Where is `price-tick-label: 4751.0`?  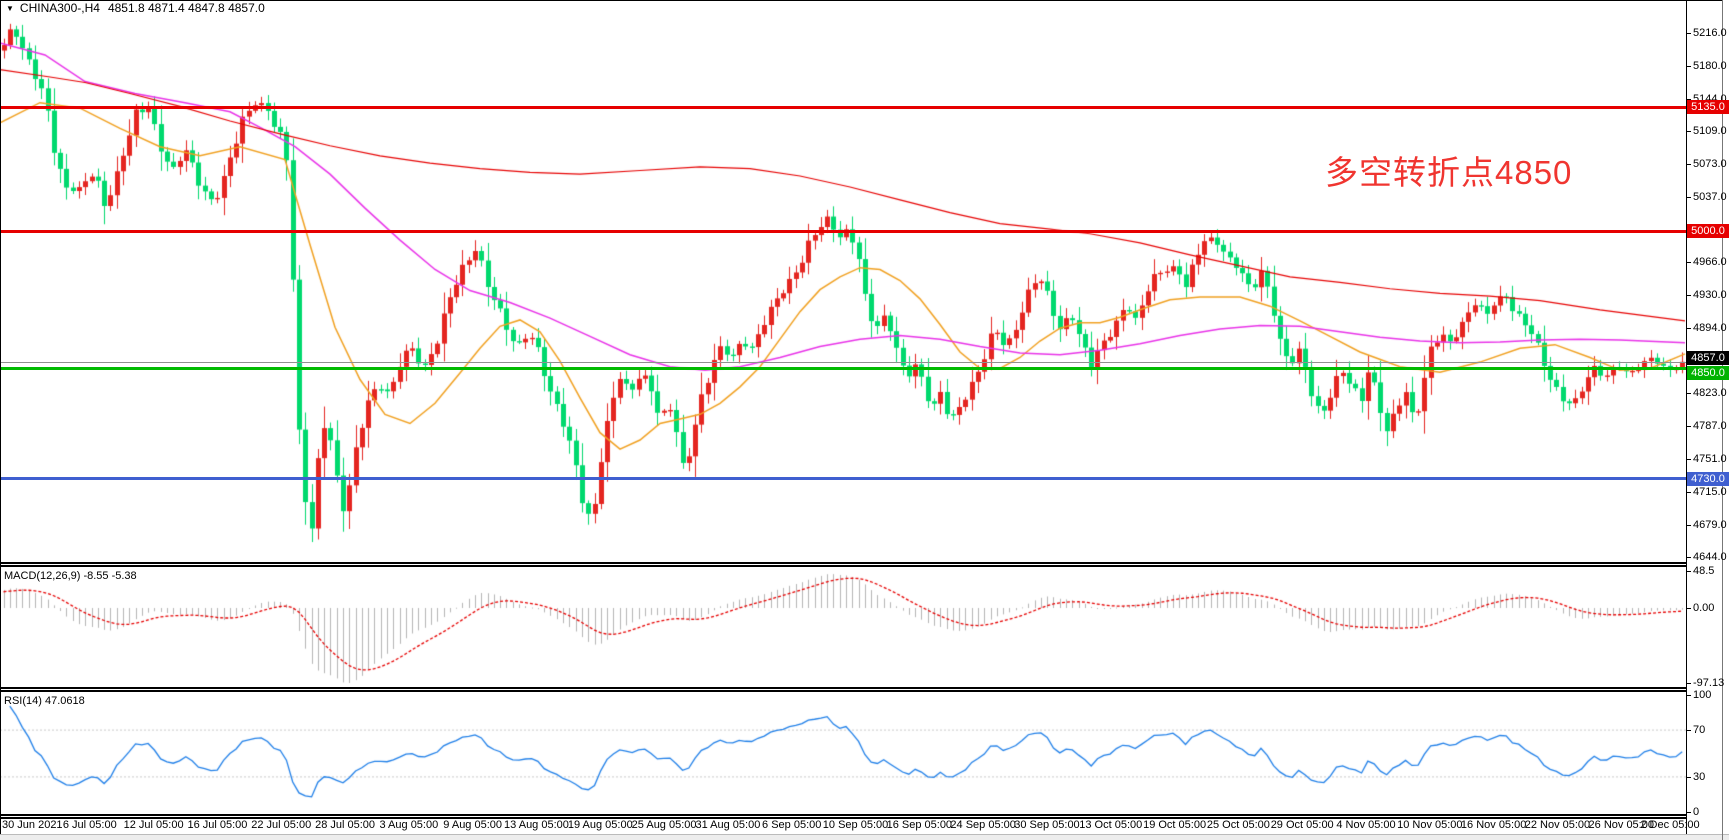 price-tick-label: 4751.0 is located at coordinates (1710, 459).